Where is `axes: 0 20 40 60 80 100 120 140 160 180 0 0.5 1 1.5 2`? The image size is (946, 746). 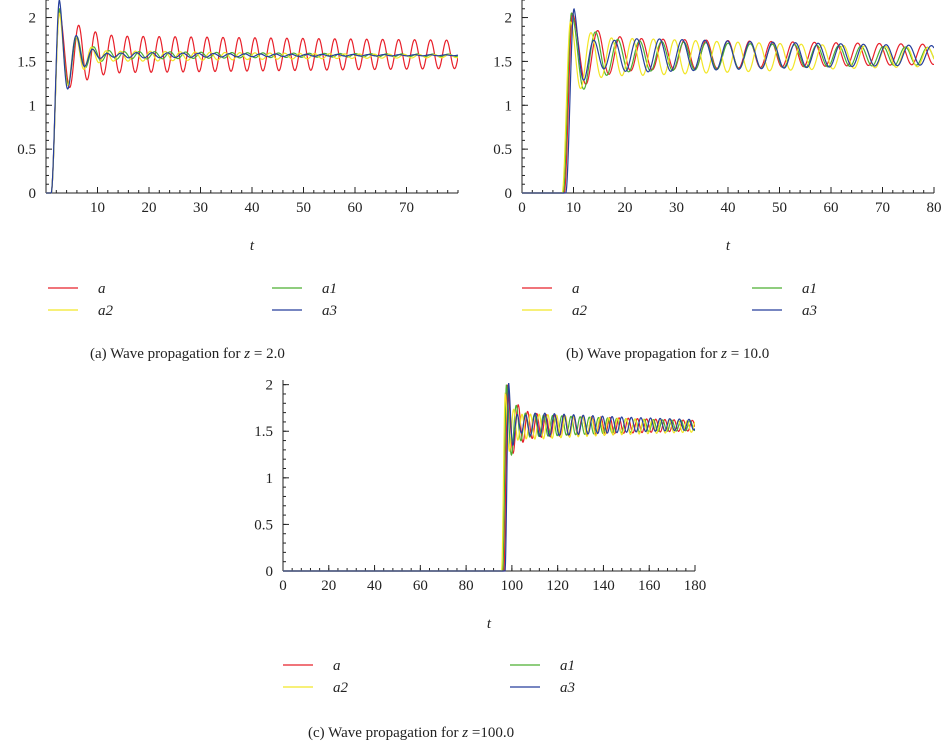 axes: 0 20 40 60 80 100 120 140 160 180 0 0.5 1 1.5 2 is located at coordinates (480, 486).